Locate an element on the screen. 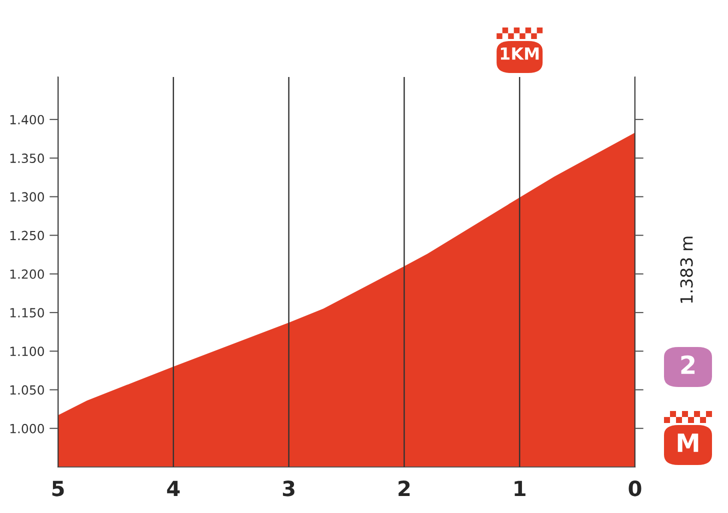 This screenshot has width=728, height=513. x-tick-label: 1 is located at coordinates (520, 488).